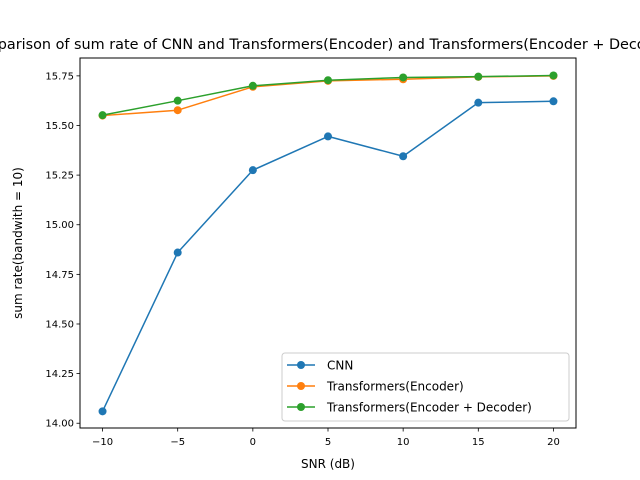 The width and height of the screenshot is (640, 480). What do you see at coordinates (478, 442) in the screenshot?
I see `x-tick-label: 15` at bounding box center [478, 442].